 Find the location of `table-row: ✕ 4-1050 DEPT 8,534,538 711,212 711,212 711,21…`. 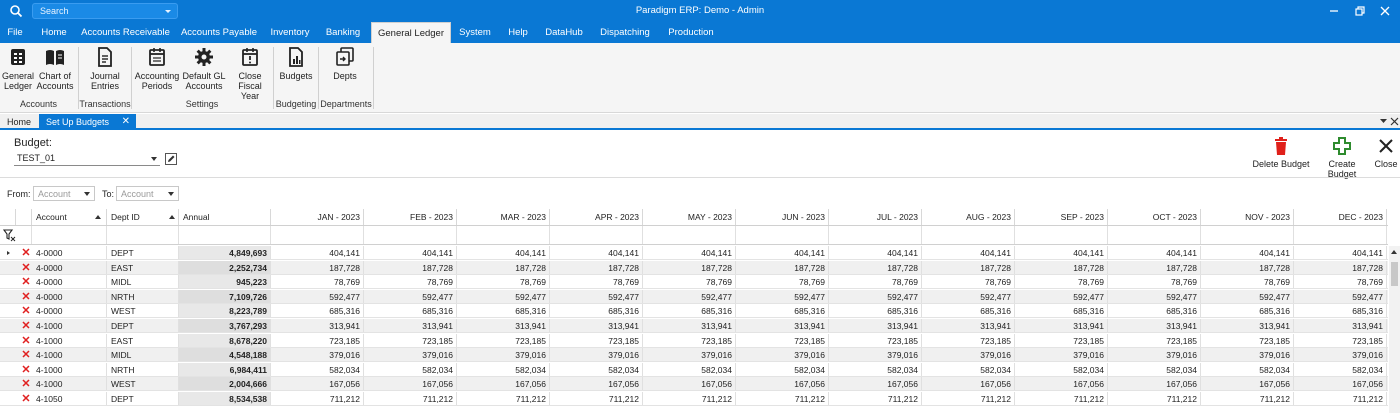

table-row: ✕ 4-1050 DEPT 8,534,538 711,212 711,212 711,21… is located at coordinates (694, 399).